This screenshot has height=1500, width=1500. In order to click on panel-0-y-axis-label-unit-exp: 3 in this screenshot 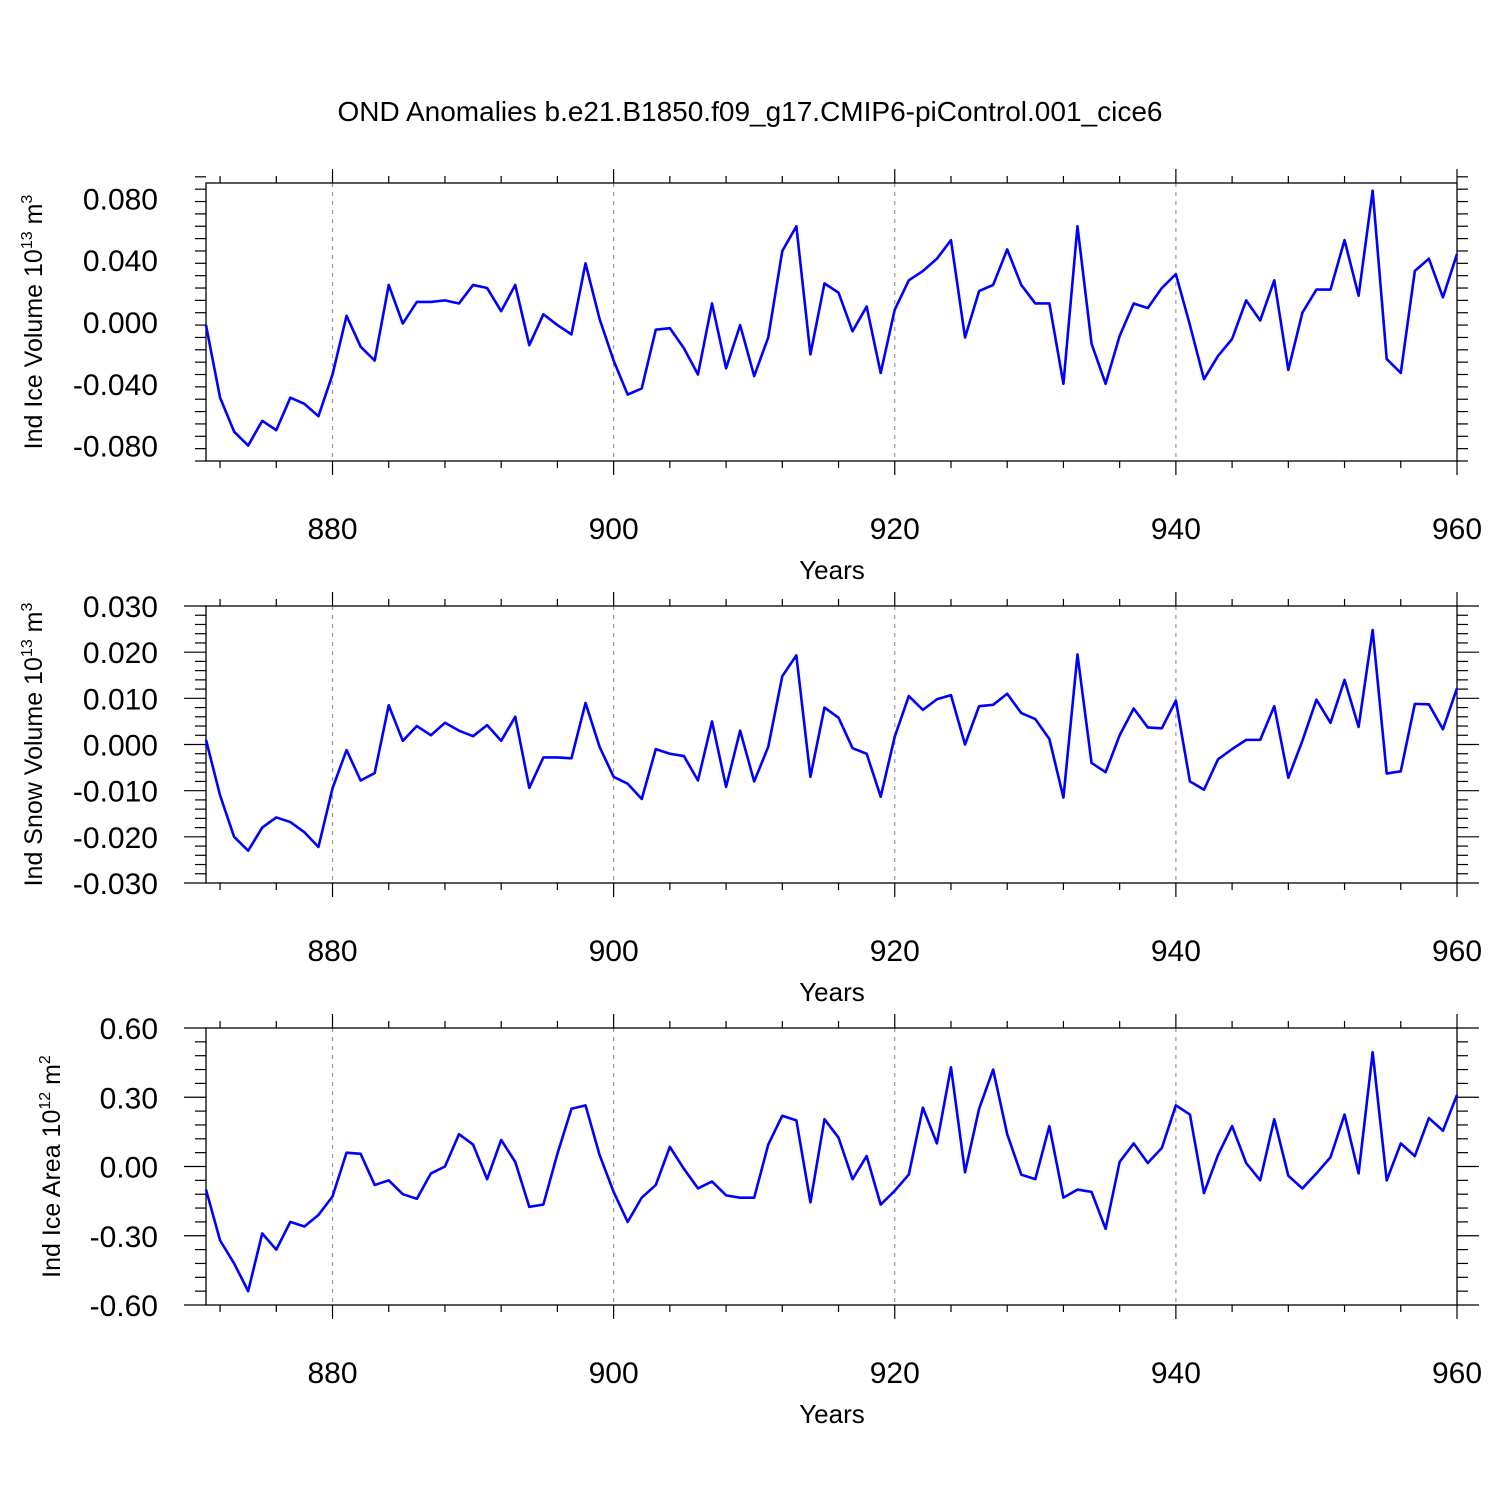, I will do `click(27, 199)`.